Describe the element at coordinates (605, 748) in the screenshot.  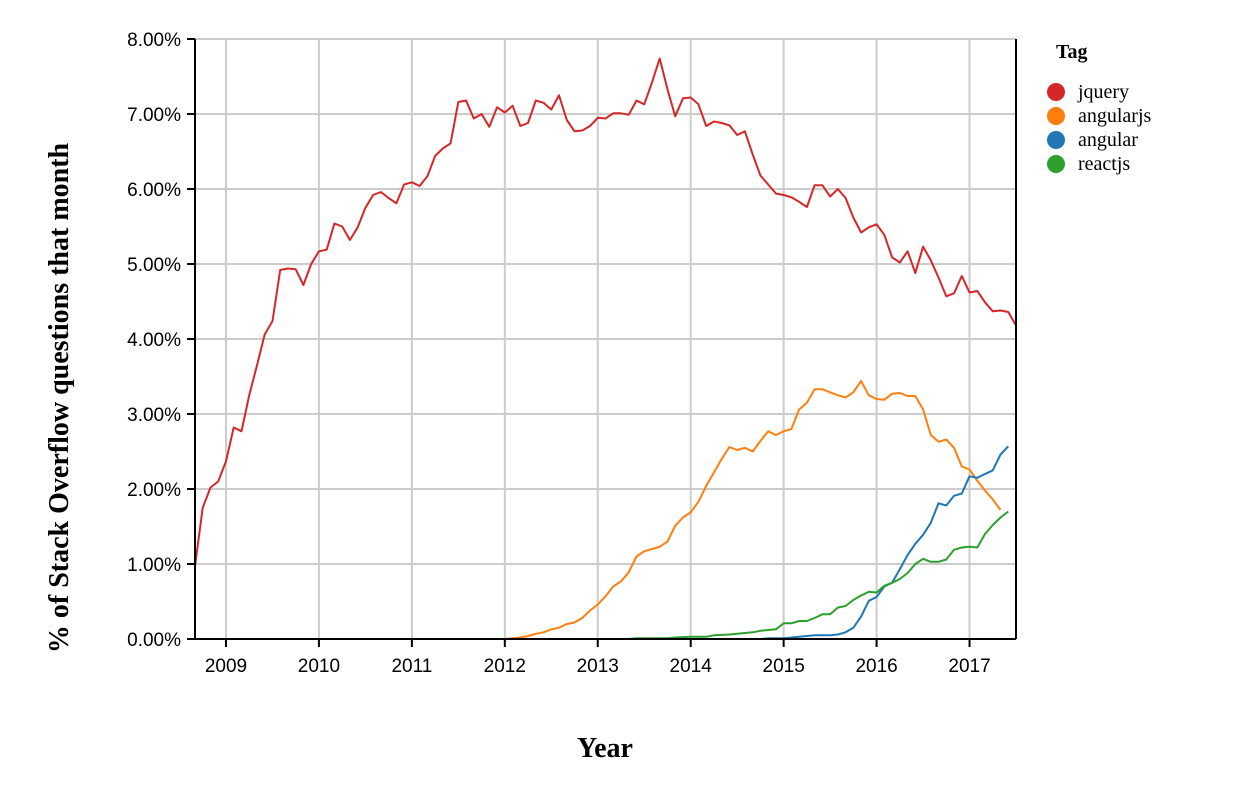
I see `x-axis-title: Year` at that location.